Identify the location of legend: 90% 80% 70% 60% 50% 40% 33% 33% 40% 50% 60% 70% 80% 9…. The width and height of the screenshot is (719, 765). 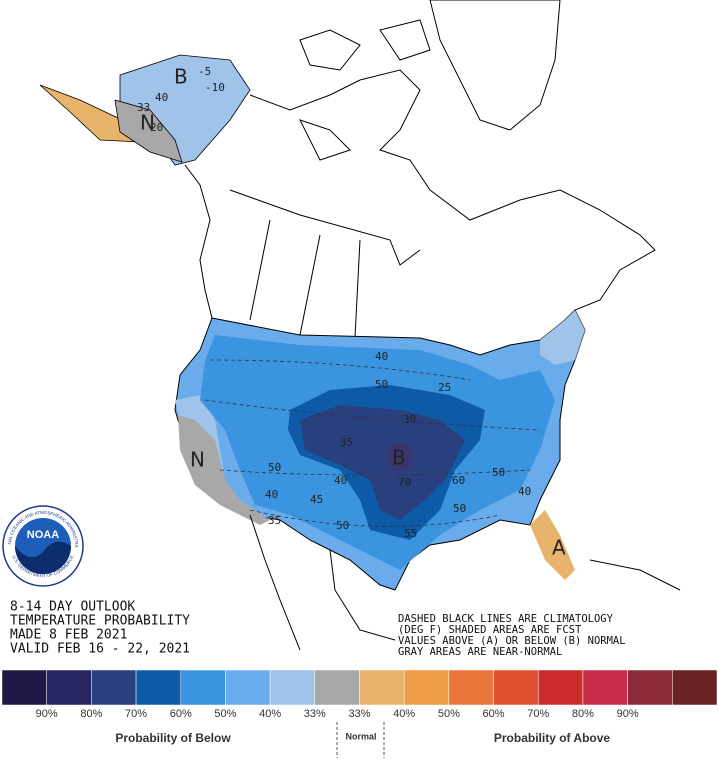
(359, 694).